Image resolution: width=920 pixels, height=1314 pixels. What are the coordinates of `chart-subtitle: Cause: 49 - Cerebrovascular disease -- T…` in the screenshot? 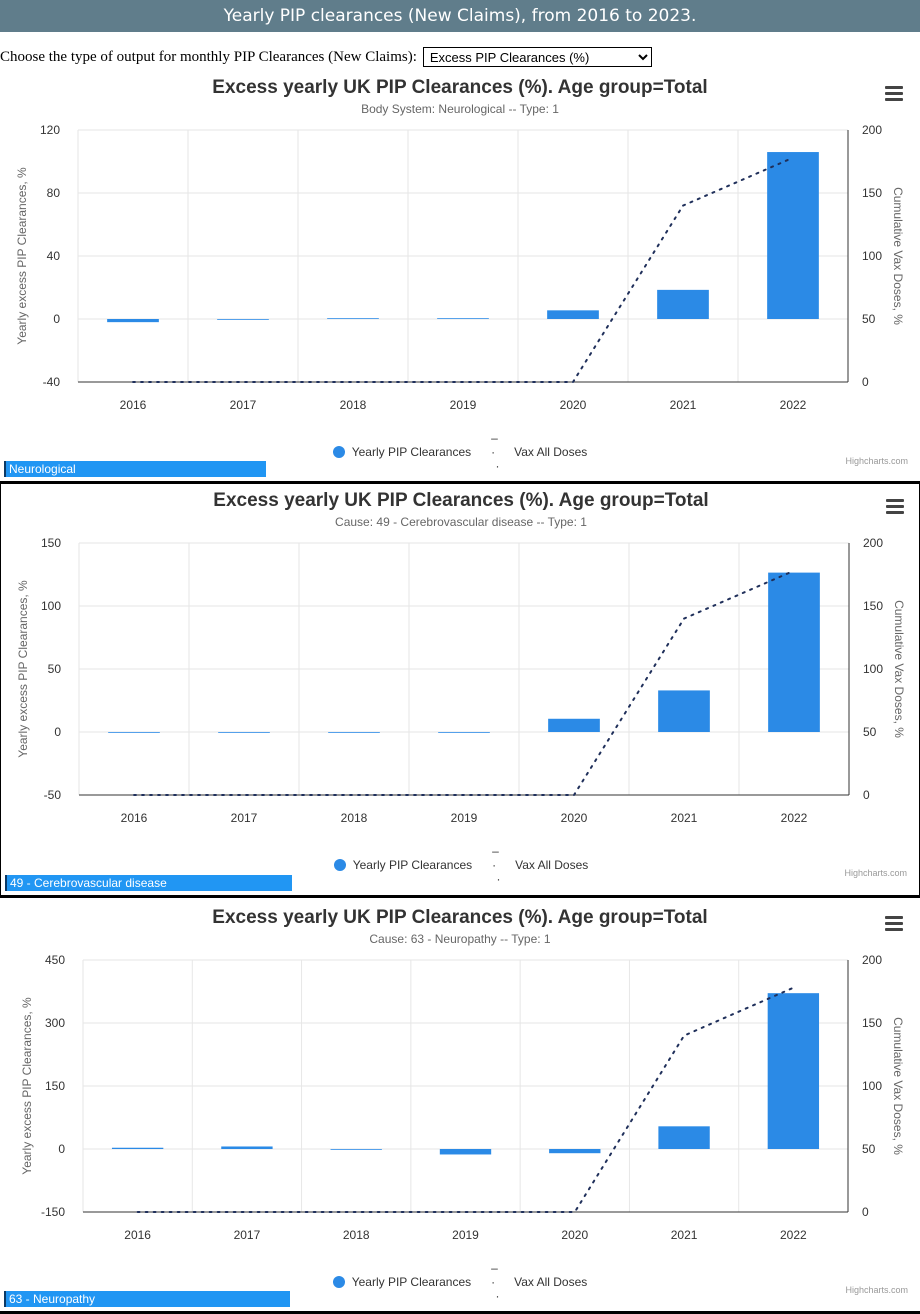 It's located at (461, 522).